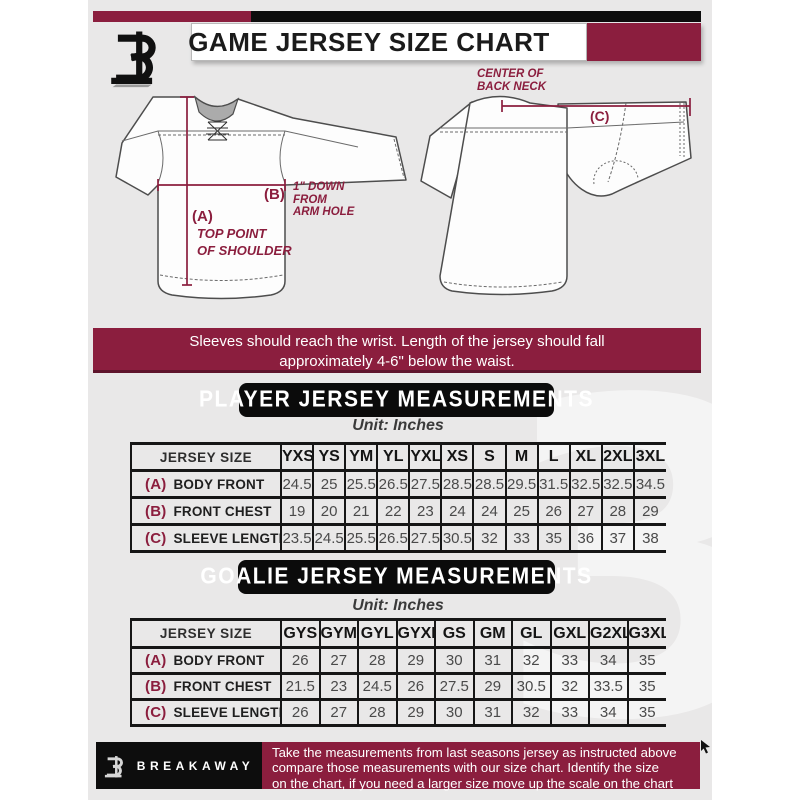  I want to click on measurement-cell: 30, so click(454, 660).